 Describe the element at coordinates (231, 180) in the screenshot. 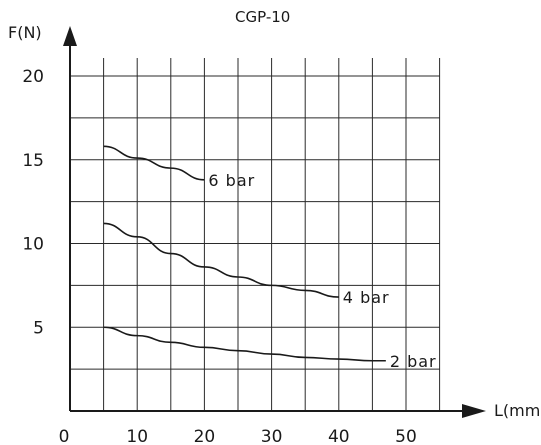

I see `series-label: 6 bar` at that location.